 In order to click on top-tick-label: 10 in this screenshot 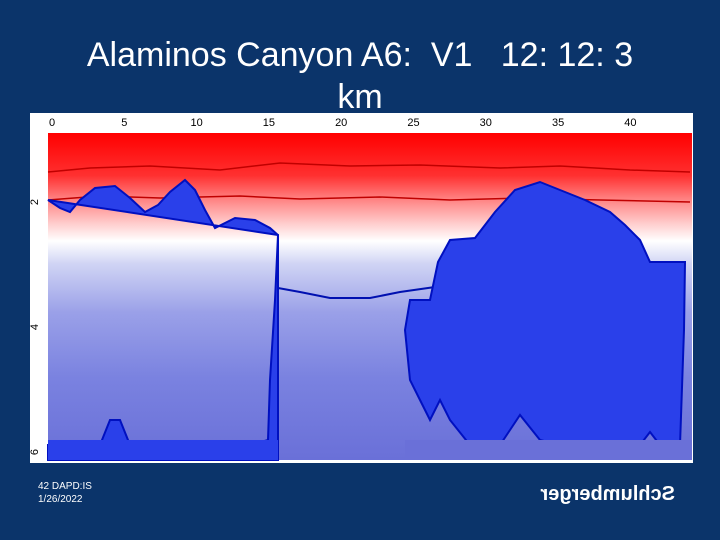, I will do `click(196, 123)`.